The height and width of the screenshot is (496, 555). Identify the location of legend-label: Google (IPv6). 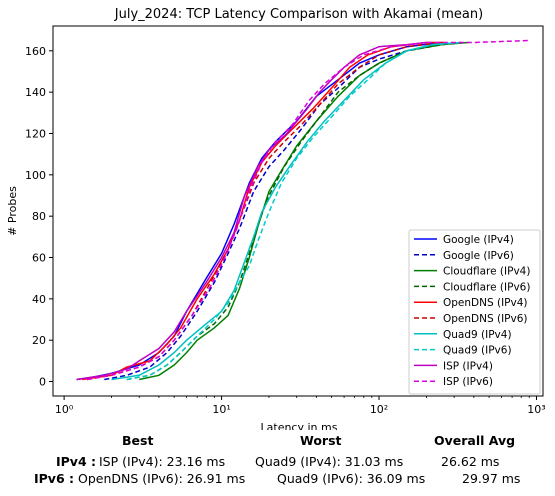
(478, 256).